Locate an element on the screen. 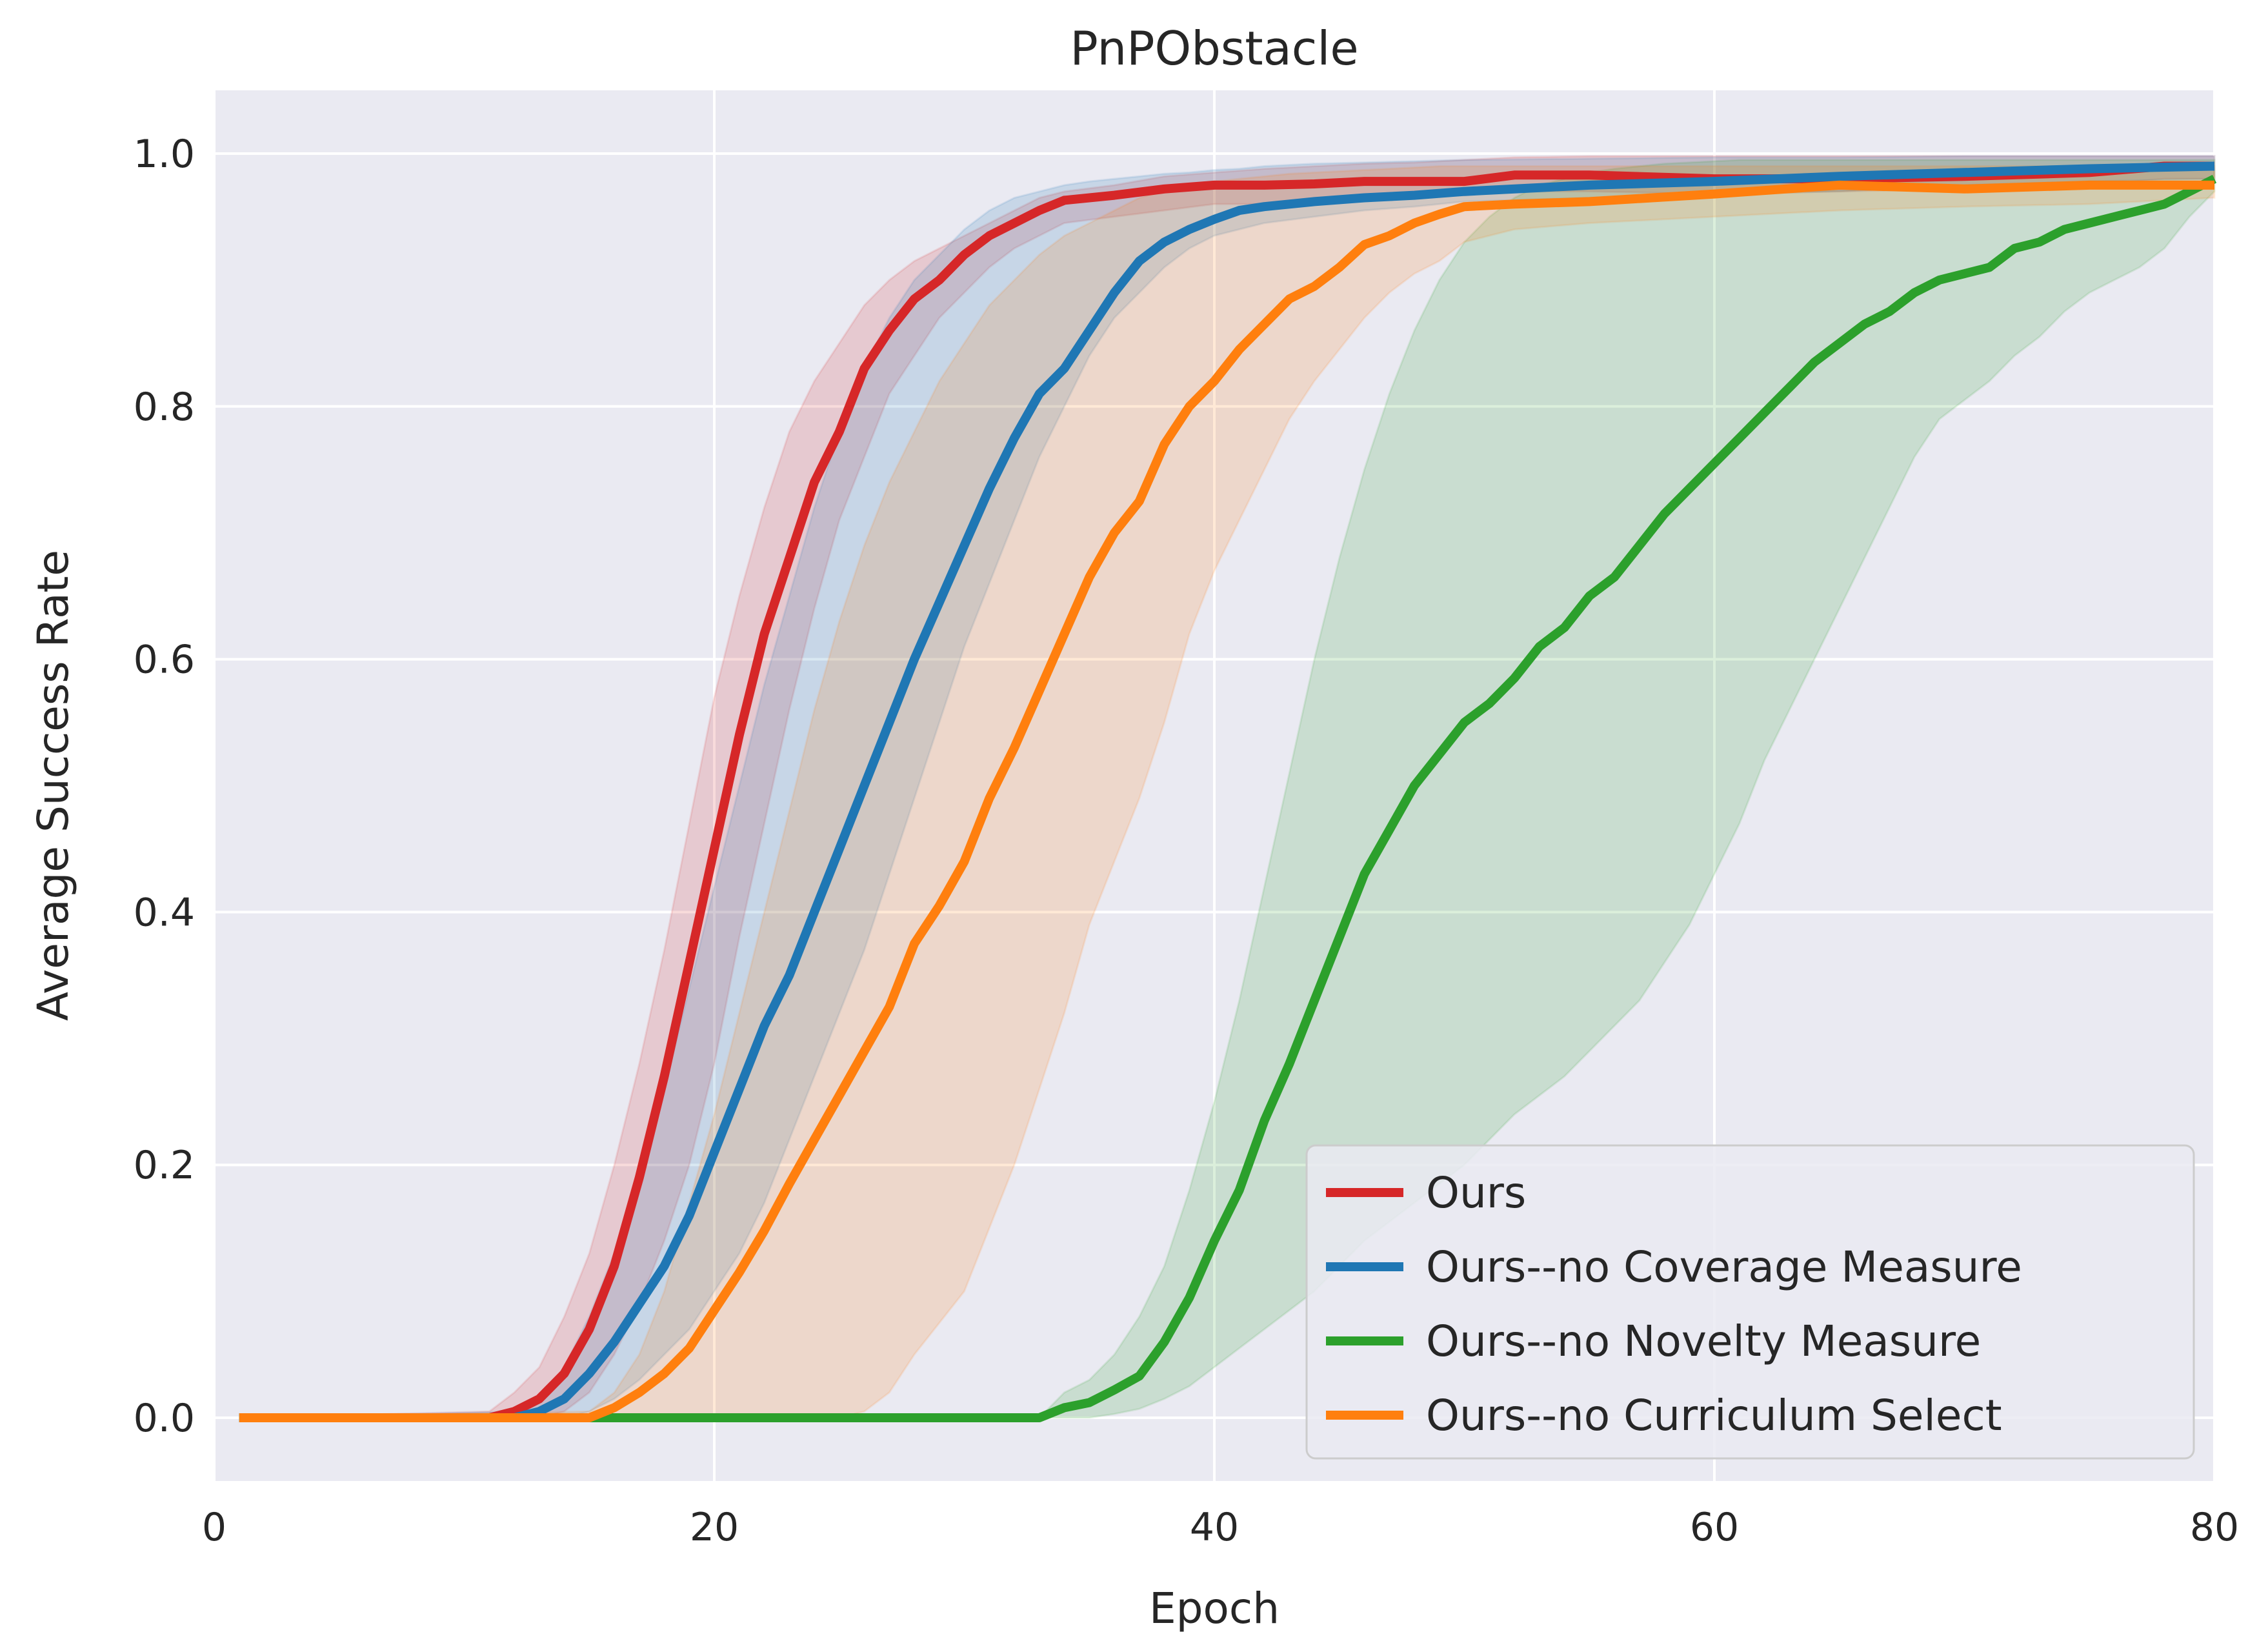  legend-label-ours: Ours is located at coordinates (1476, 1193).